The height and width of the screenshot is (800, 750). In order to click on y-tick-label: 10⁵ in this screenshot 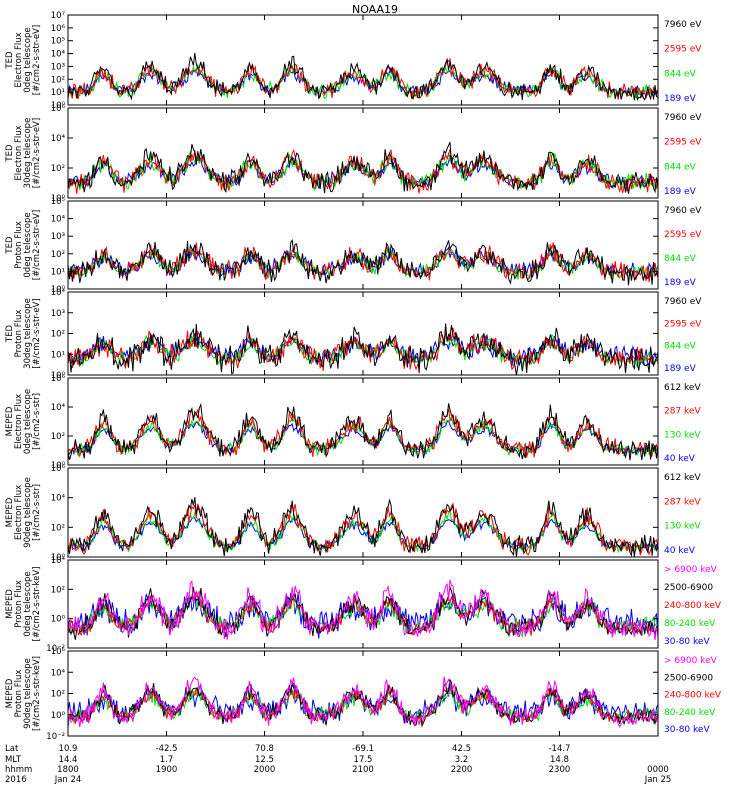, I will do `click(58, 202)`.